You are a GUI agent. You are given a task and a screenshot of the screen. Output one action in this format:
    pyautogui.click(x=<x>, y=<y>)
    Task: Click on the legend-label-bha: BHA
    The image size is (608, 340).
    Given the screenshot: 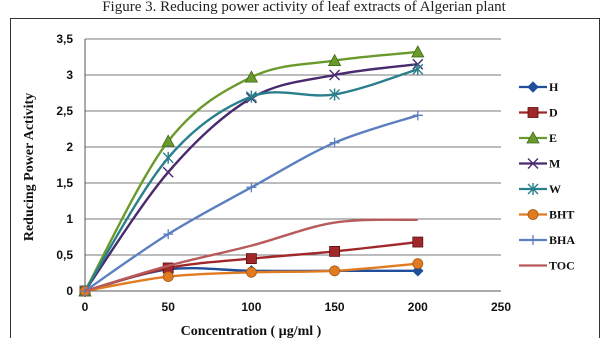 What is the action you would take?
    pyautogui.click(x=562, y=240)
    